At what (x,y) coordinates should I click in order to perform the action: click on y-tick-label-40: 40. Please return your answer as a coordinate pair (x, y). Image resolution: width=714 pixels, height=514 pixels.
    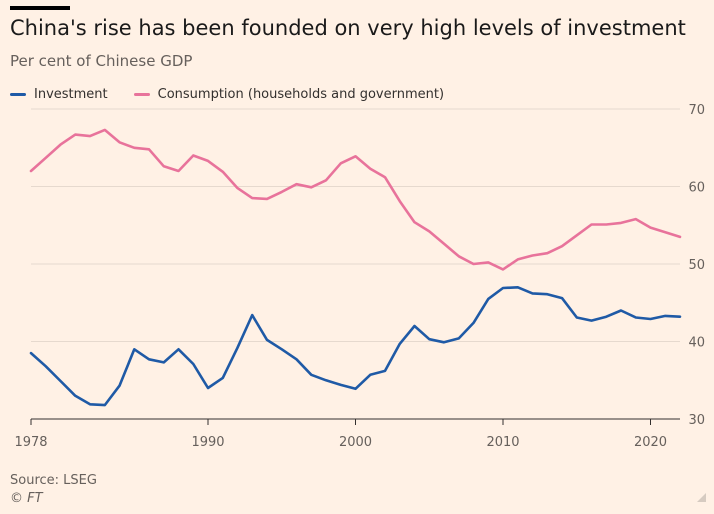
    Looking at the image, I should click on (696, 343).